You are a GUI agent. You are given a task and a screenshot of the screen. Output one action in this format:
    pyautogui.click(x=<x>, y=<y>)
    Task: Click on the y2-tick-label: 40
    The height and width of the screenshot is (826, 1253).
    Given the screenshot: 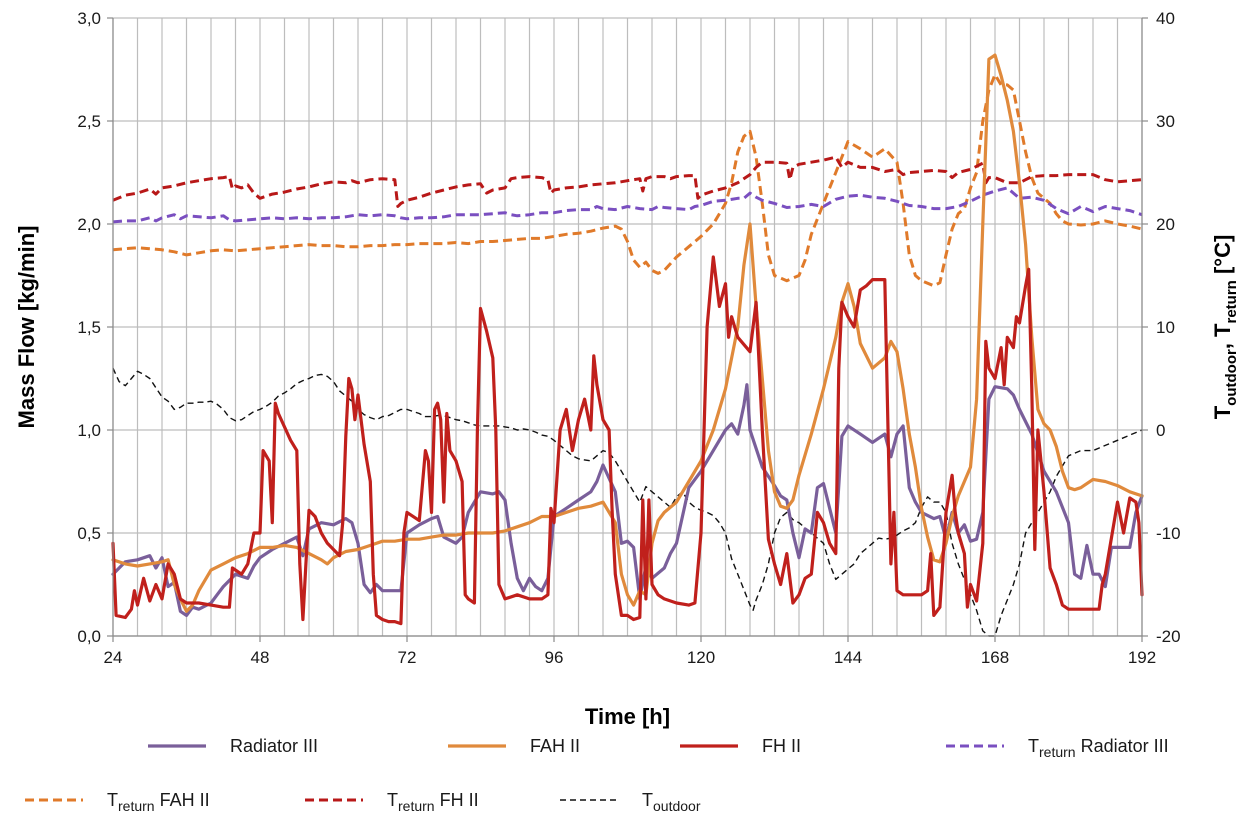 What is the action you would take?
    pyautogui.click(x=1165, y=18)
    